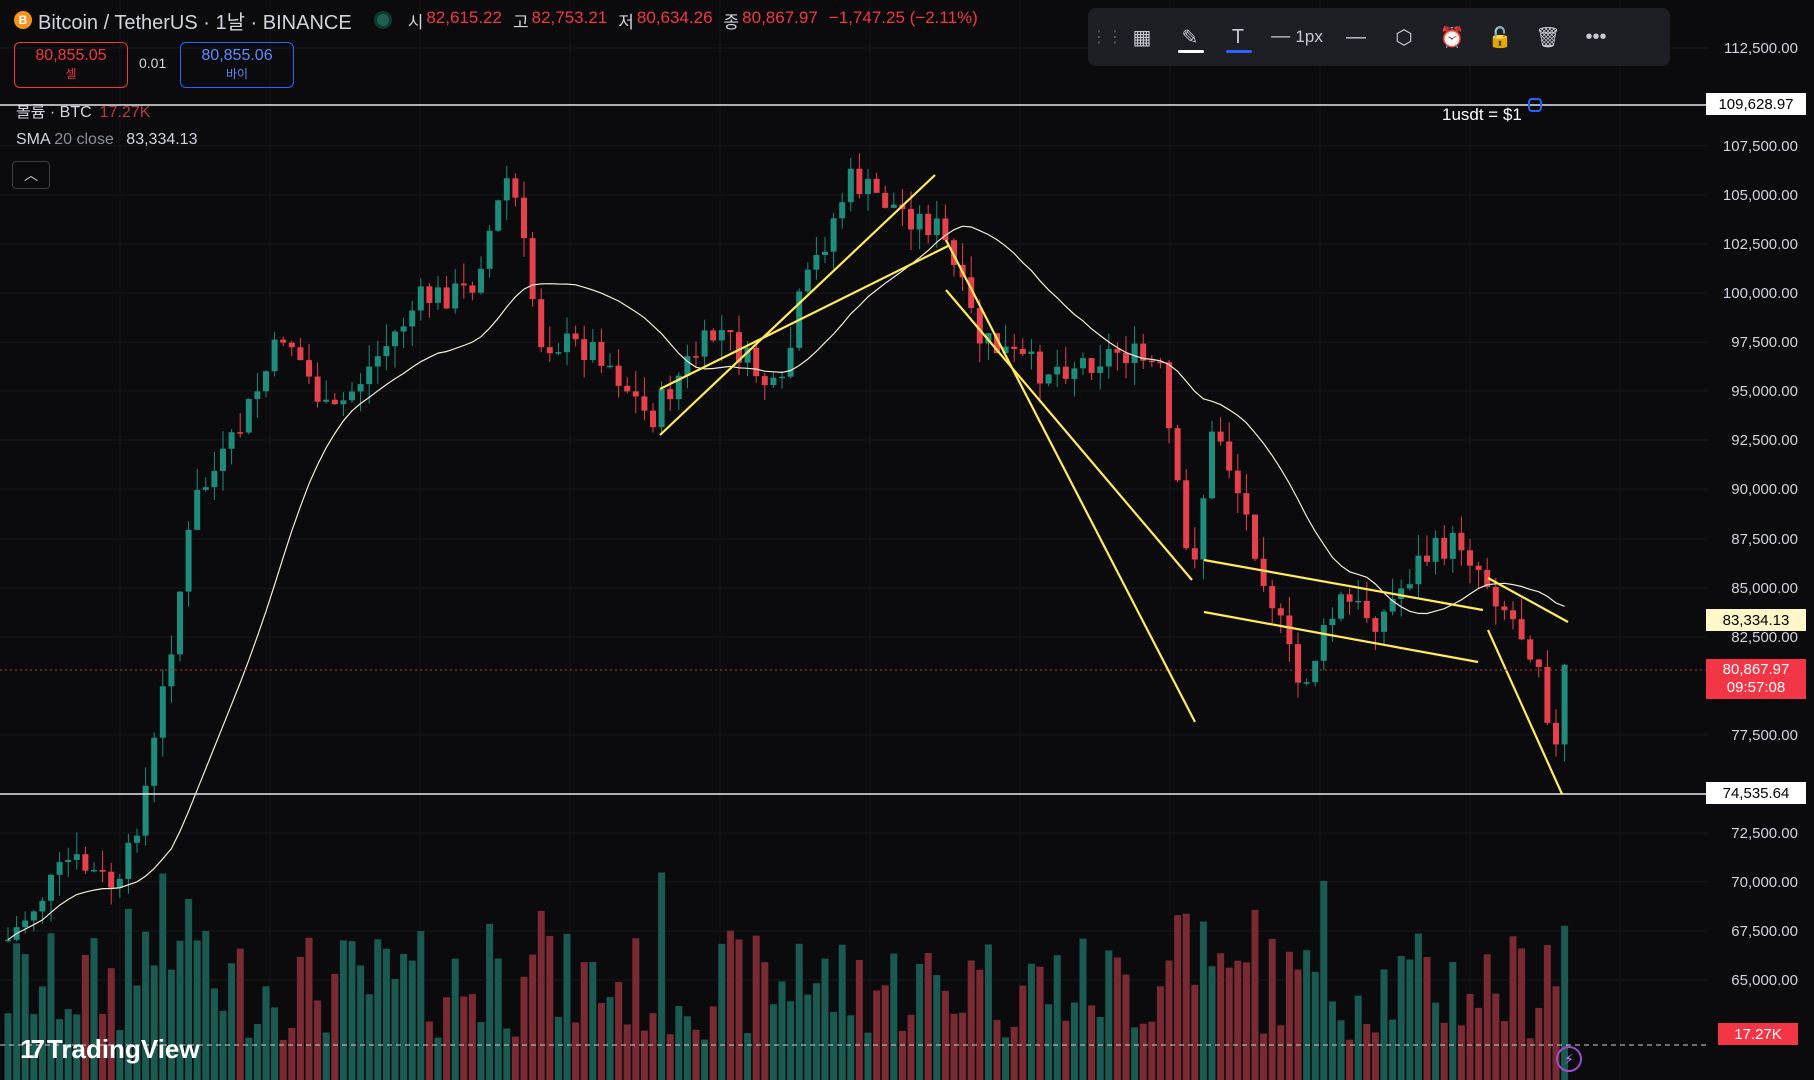 The height and width of the screenshot is (1080, 1814). I want to click on low-value: 80,634.26, so click(674, 17).